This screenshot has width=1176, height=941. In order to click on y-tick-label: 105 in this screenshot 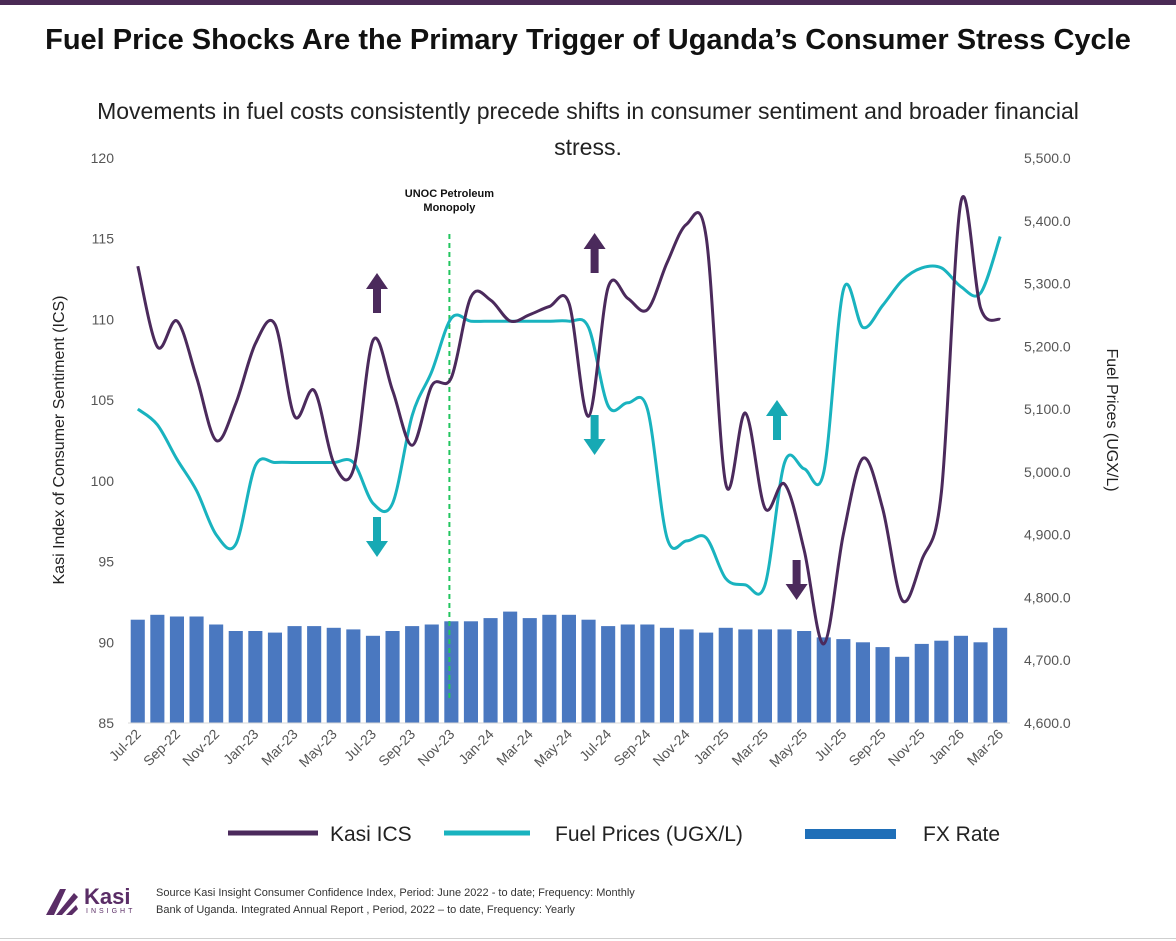, I will do `click(103, 400)`.